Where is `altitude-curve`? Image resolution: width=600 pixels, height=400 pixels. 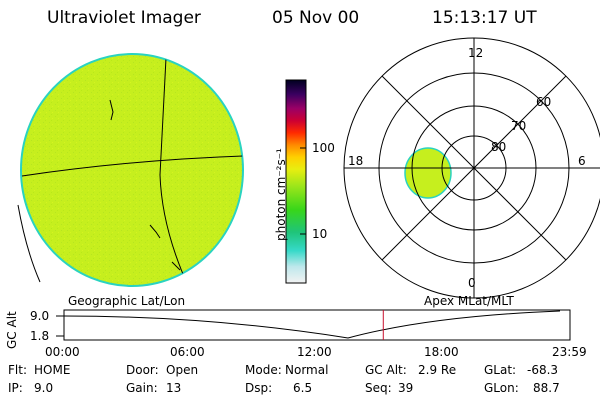 altitude-curve is located at coordinates (312, 324).